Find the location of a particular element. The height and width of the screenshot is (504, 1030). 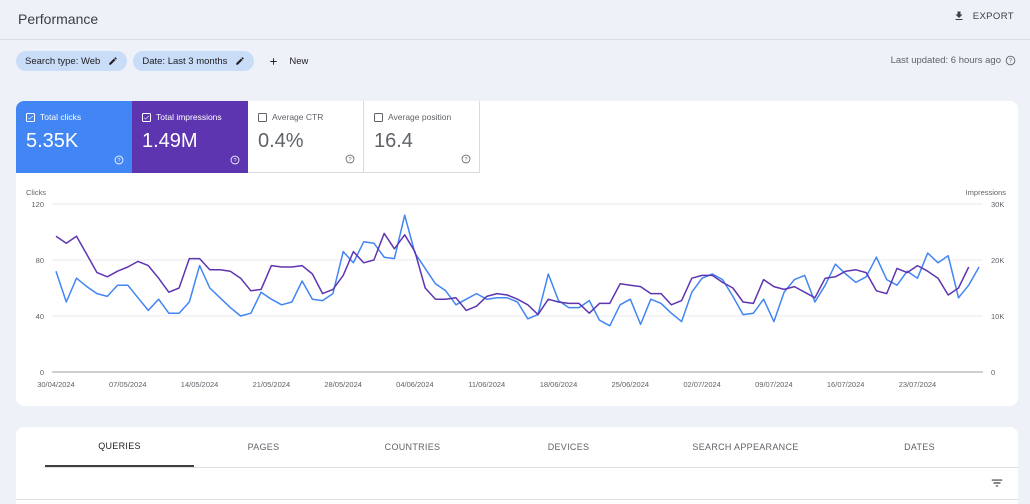

date-label: Date: Last 3 months is located at coordinates (185, 61).